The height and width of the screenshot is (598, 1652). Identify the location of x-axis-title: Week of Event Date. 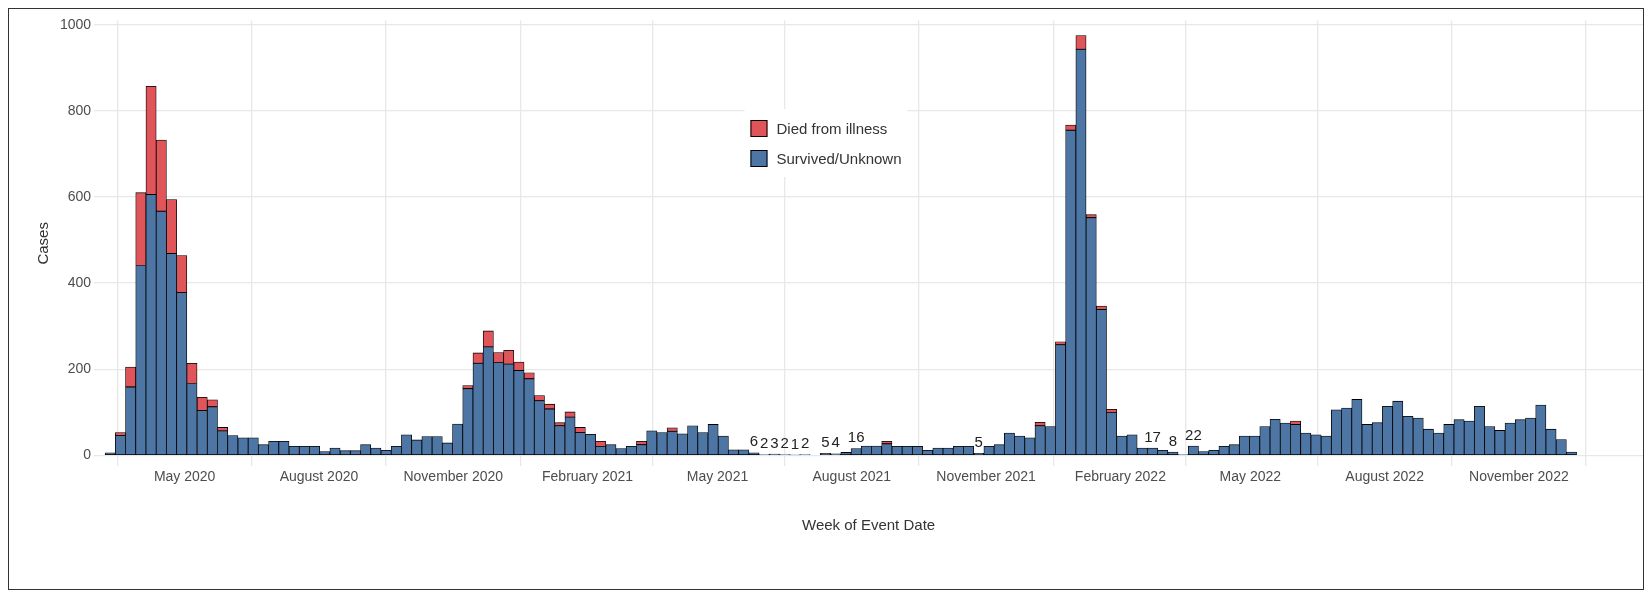
(869, 525).